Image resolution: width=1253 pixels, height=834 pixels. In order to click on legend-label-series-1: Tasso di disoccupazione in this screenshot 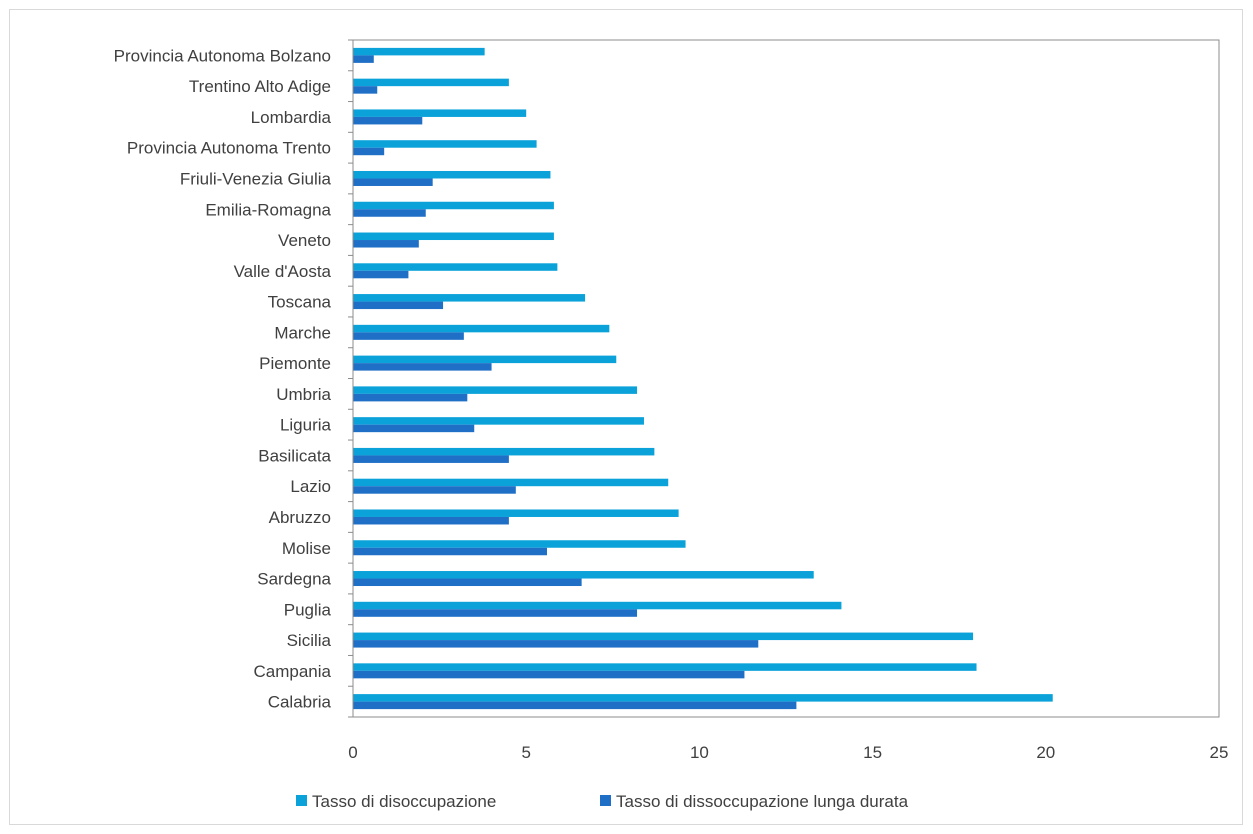, I will do `click(404, 801)`.